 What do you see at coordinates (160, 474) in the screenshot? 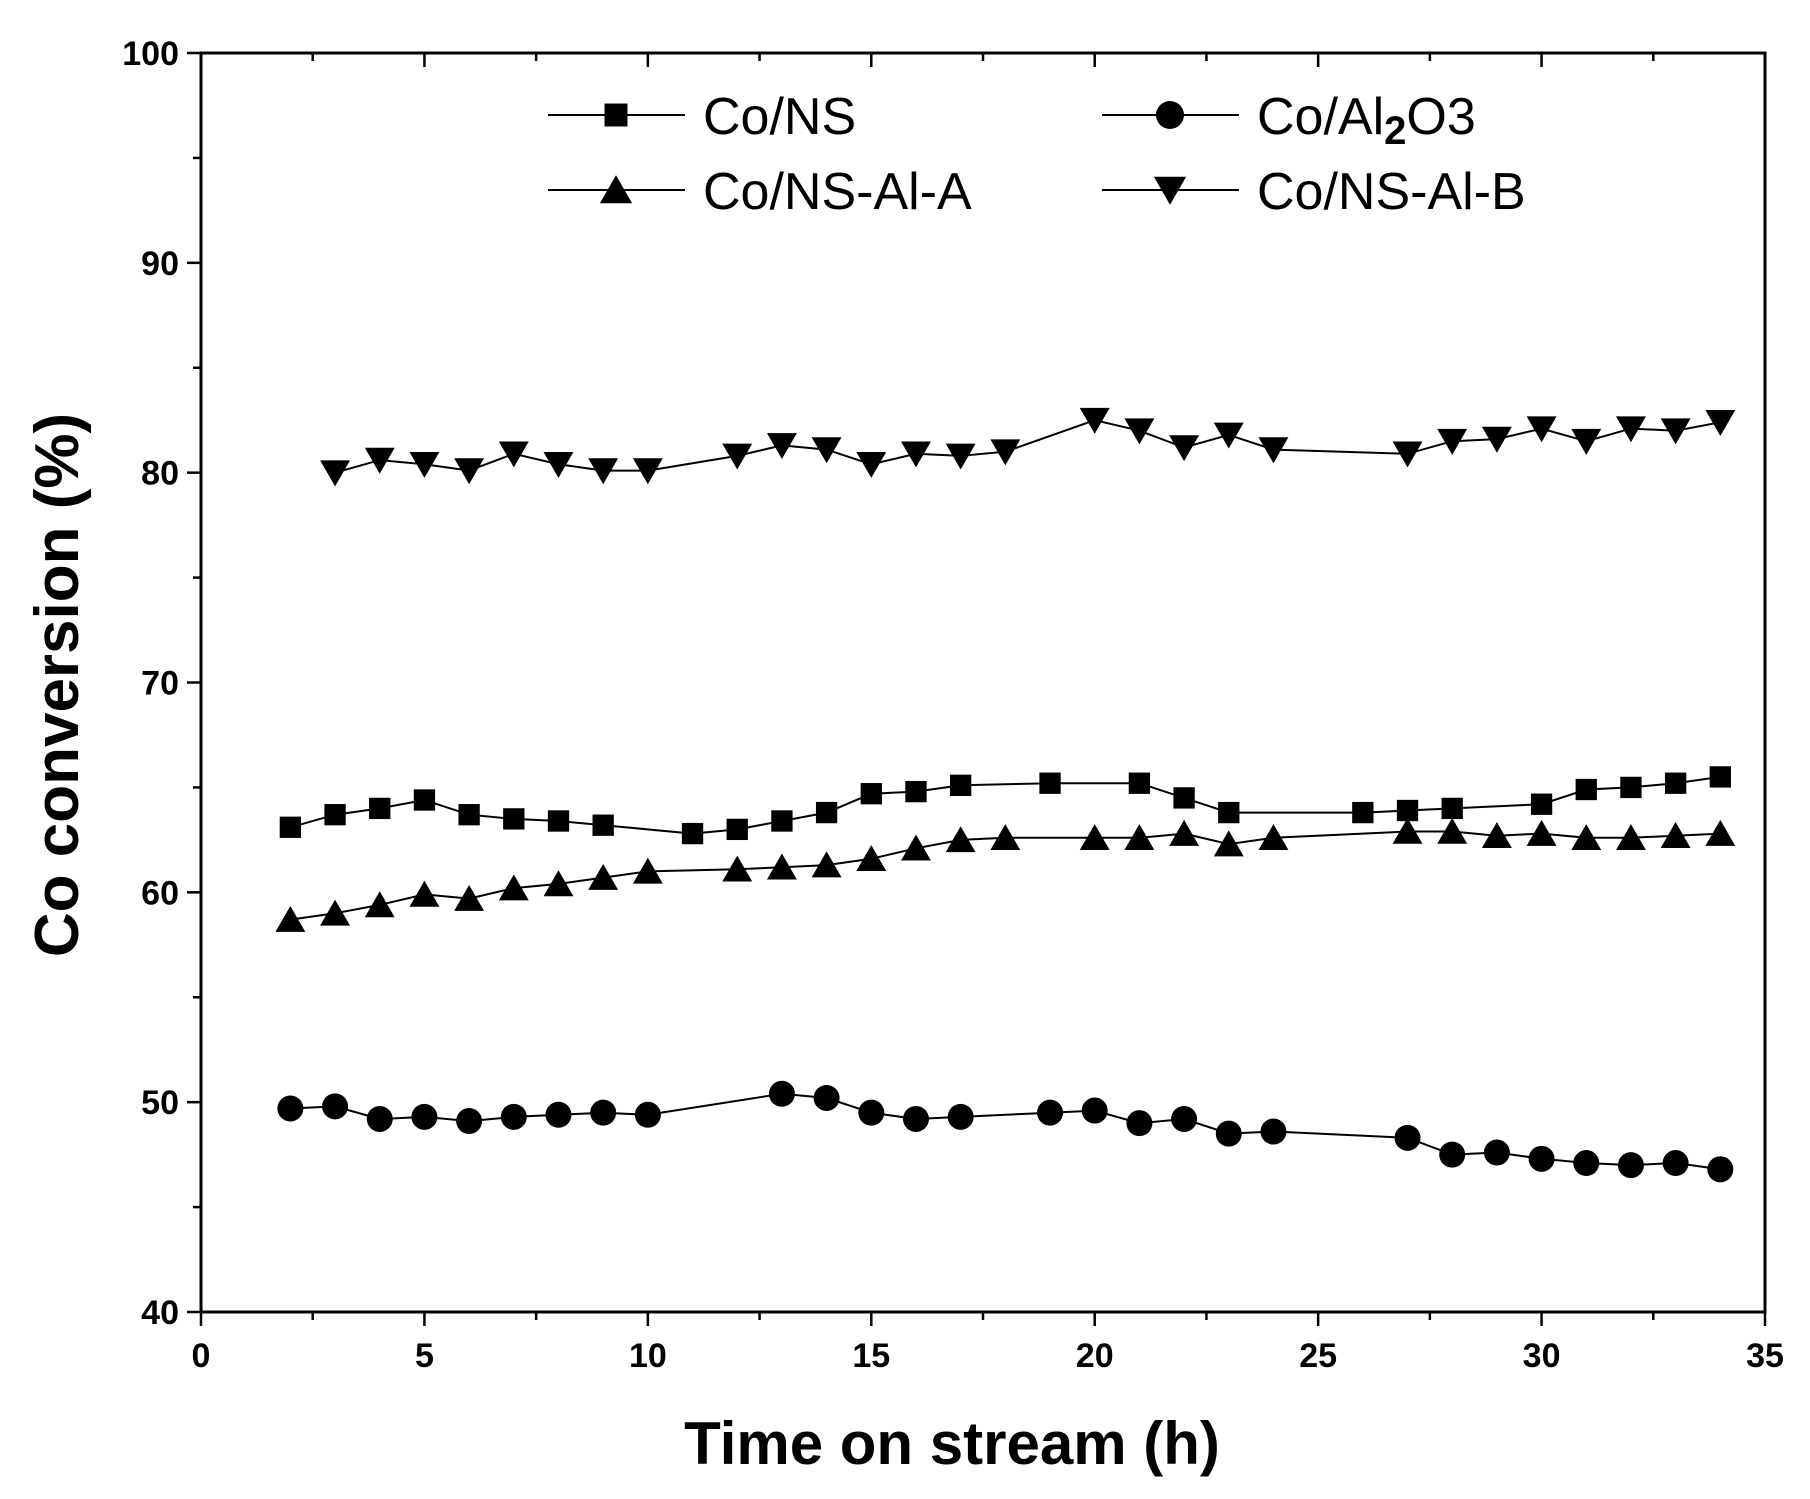
I see `y-tick-label: 80` at bounding box center [160, 474].